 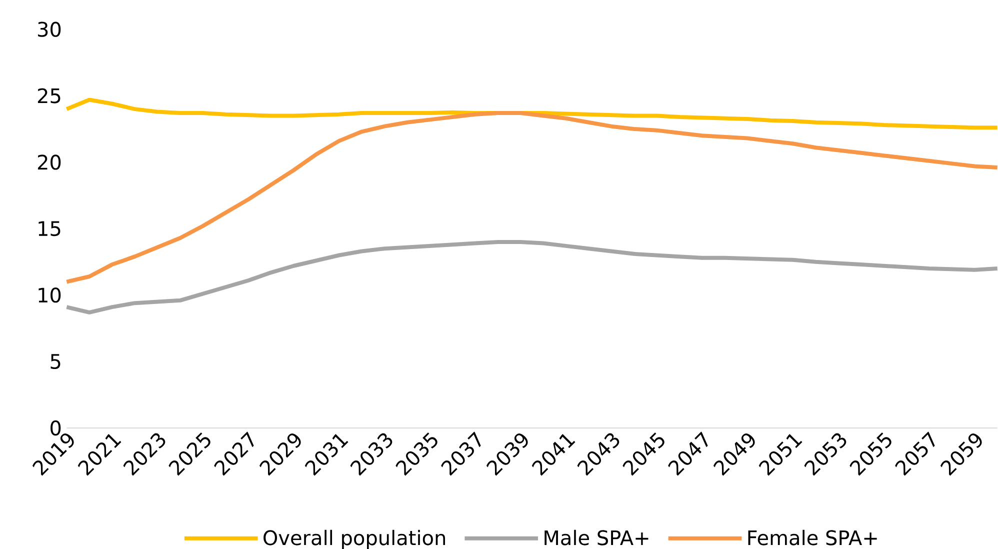 What do you see at coordinates (49, 29) in the screenshot?
I see `y-tick-label: 30` at bounding box center [49, 29].